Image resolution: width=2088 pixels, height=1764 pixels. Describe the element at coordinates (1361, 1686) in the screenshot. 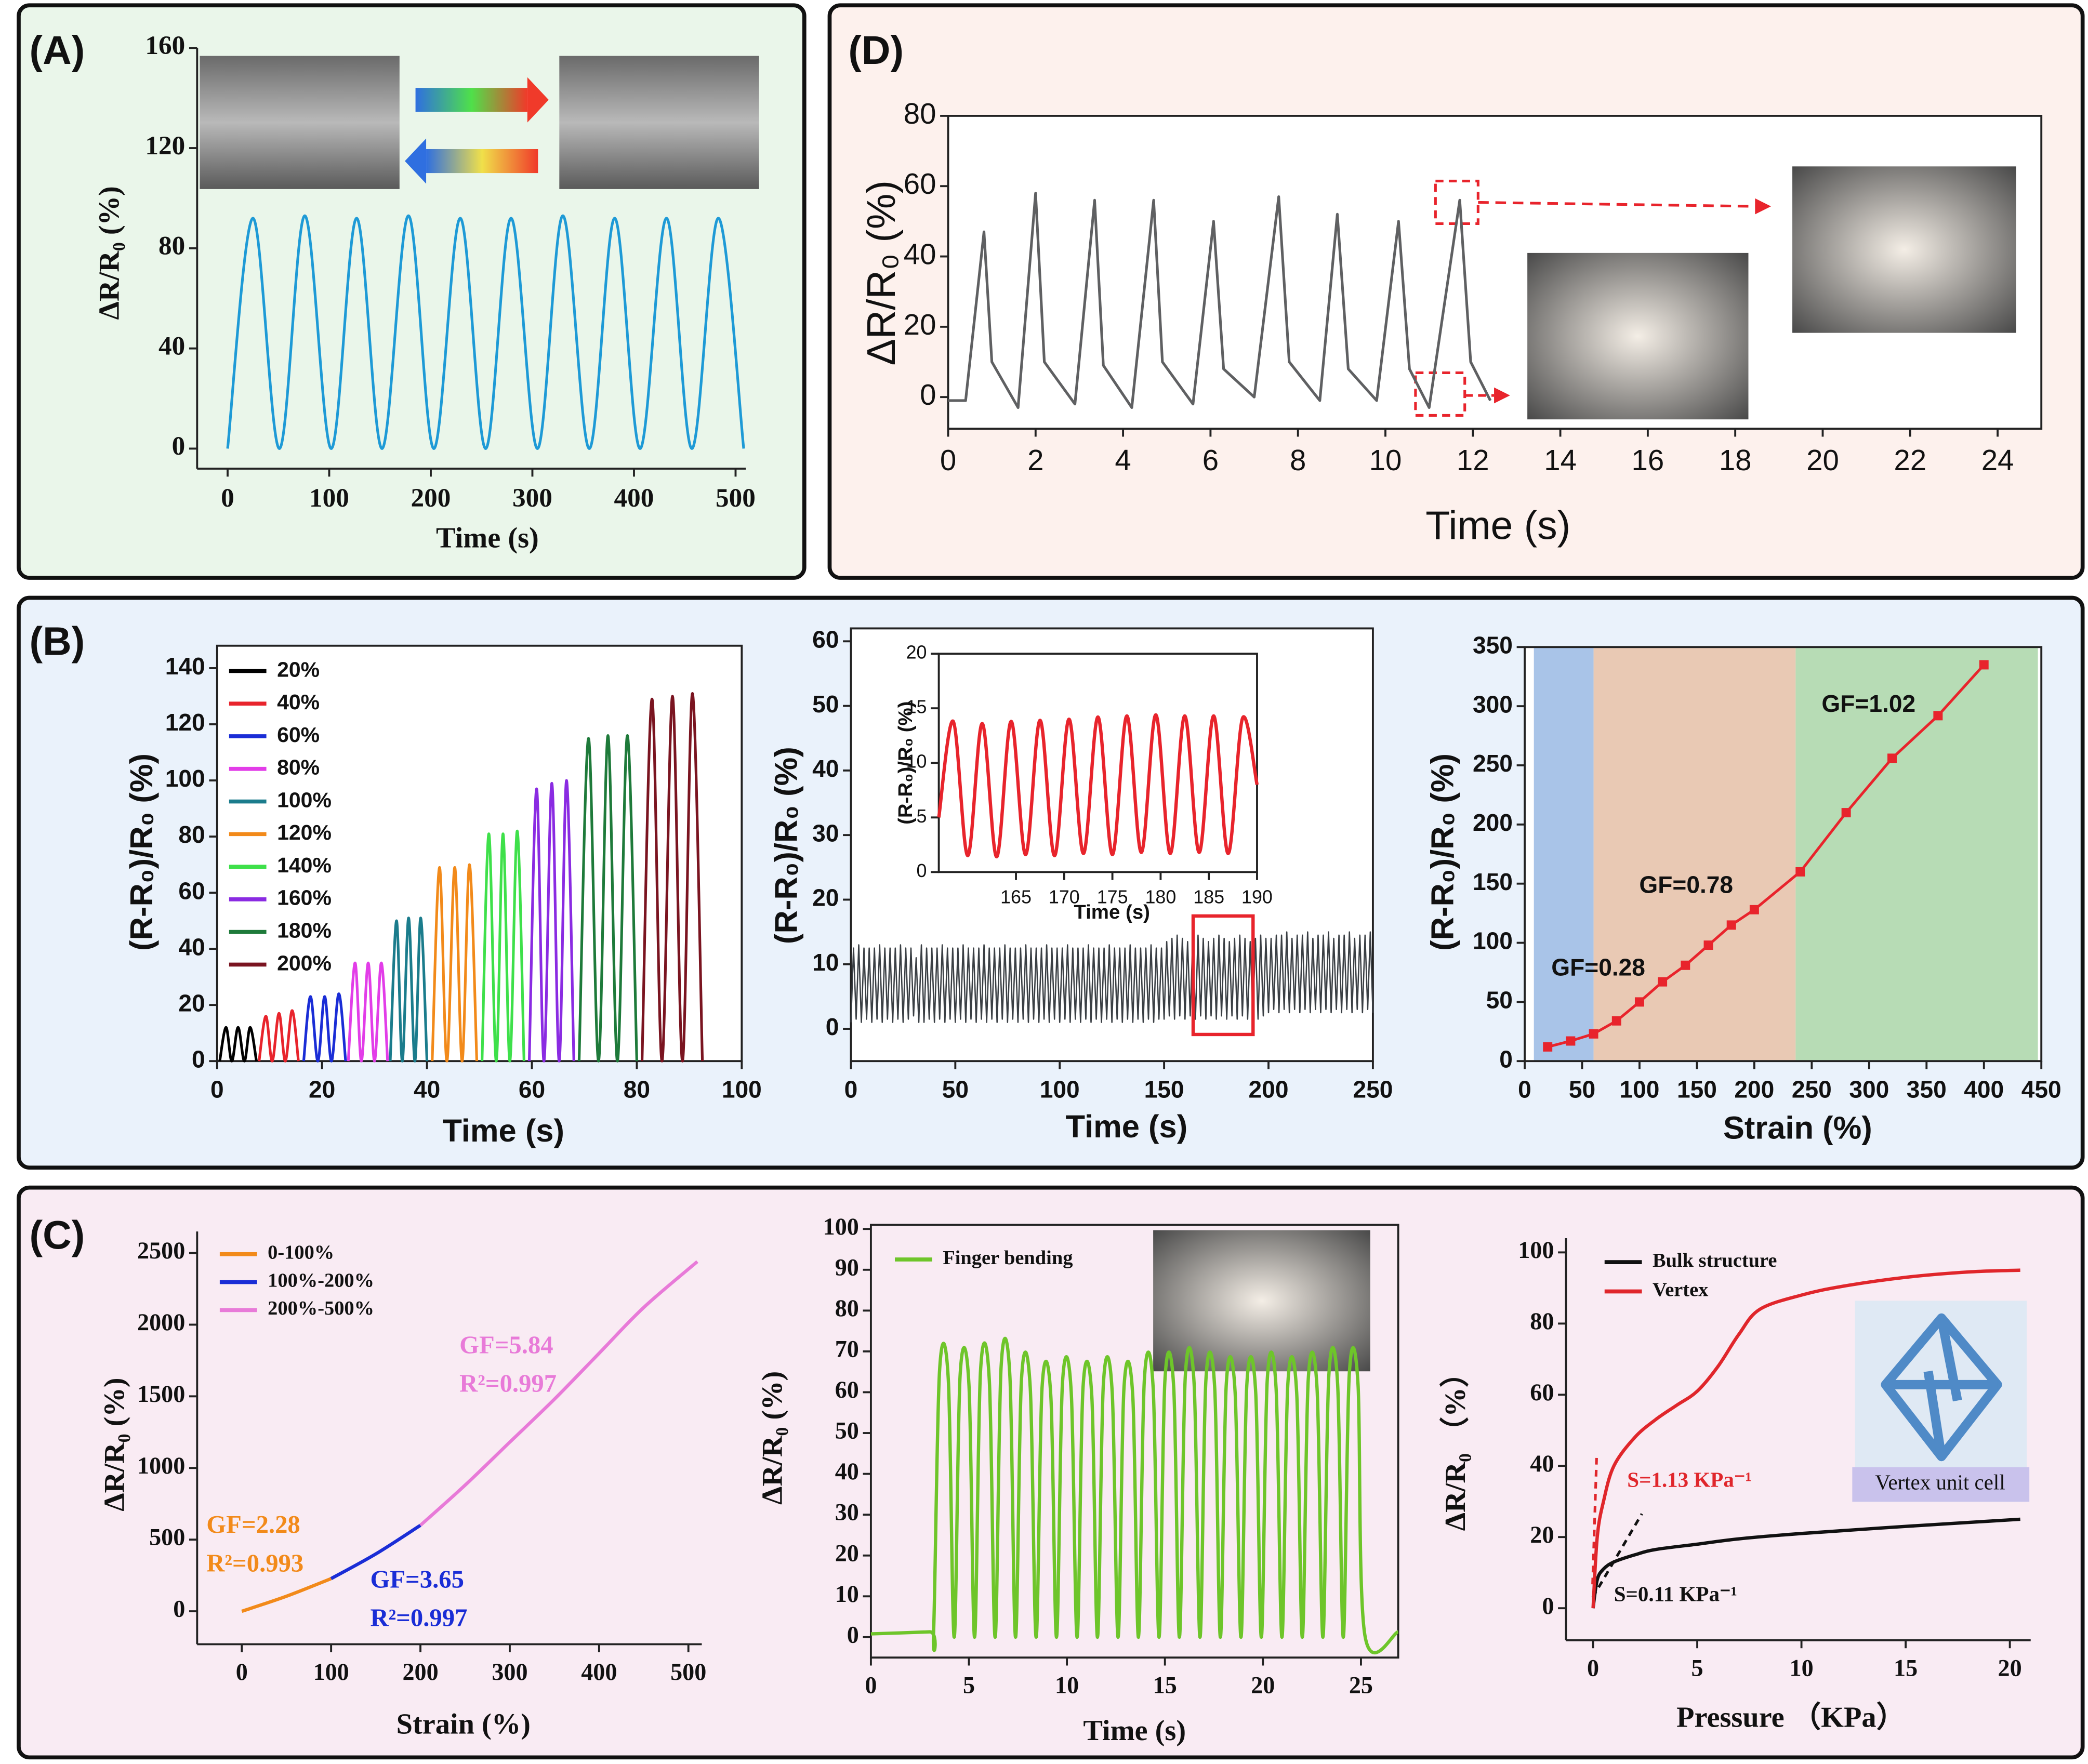

I see `x-tick-label: 25` at that location.